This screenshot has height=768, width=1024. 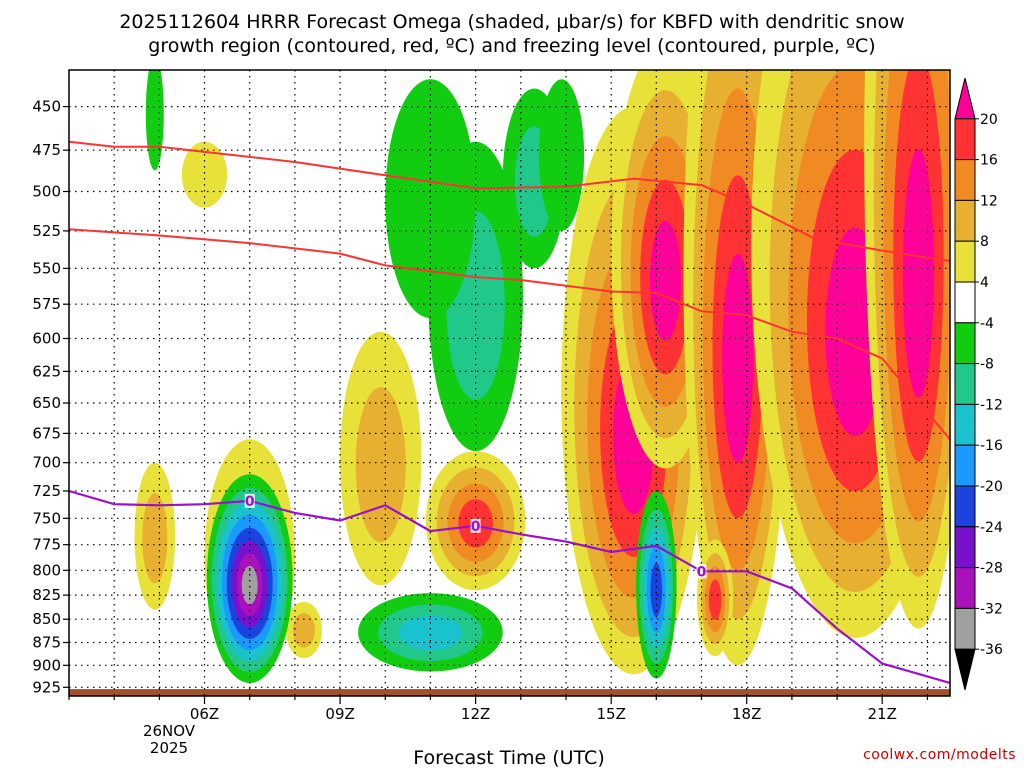 I want to click on x-tick-label-06Z: 06Z, so click(x=204, y=714).